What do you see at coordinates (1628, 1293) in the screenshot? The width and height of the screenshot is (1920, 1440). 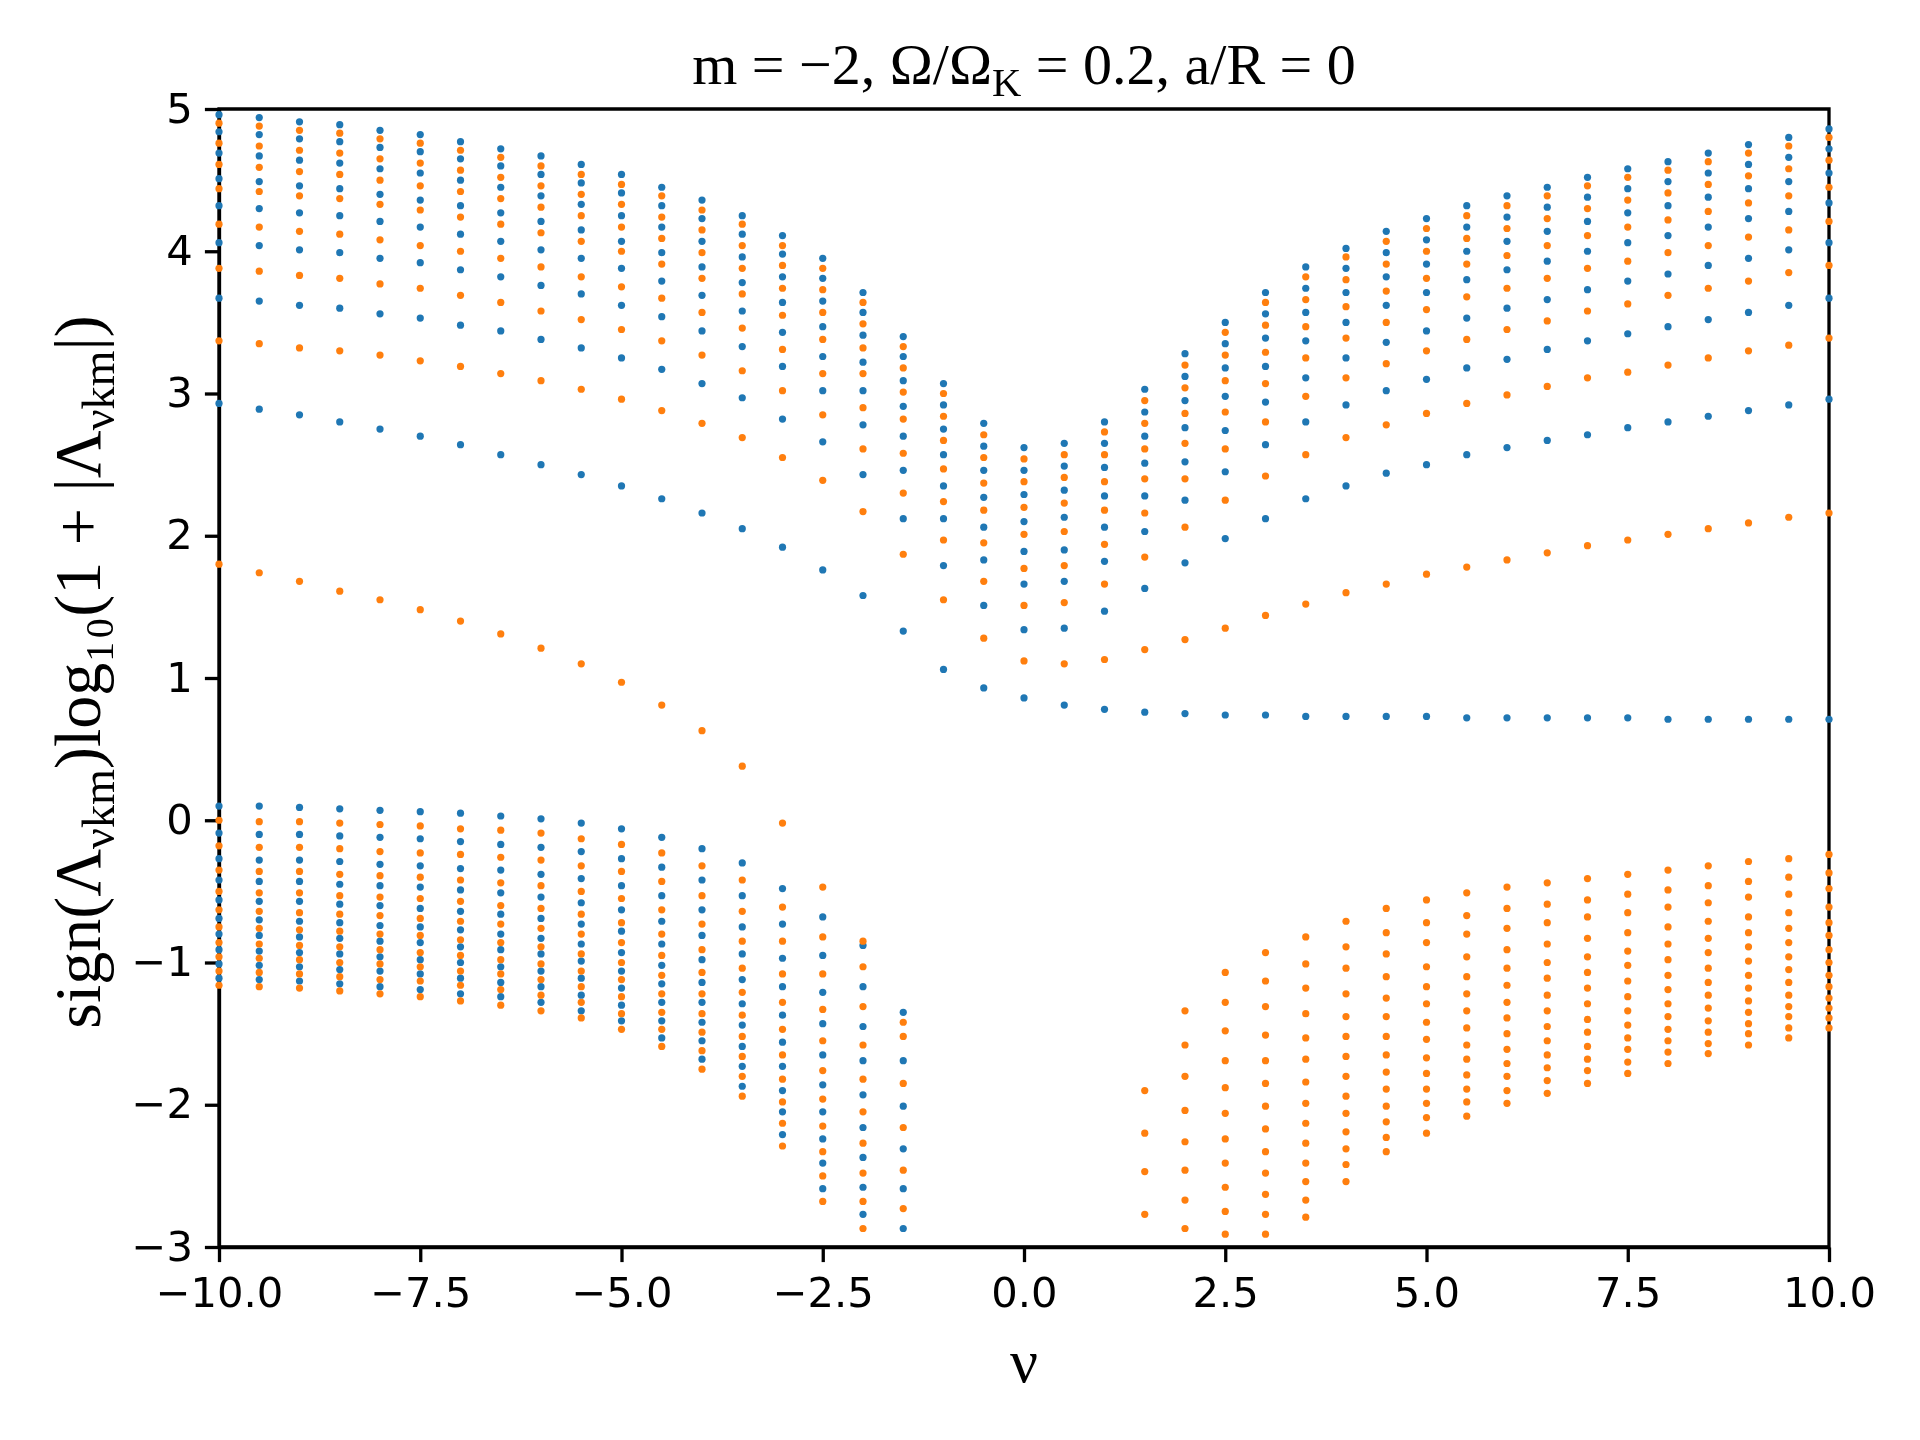 I see `x-tick-label: 7.5` at bounding box center [1628, 1293].